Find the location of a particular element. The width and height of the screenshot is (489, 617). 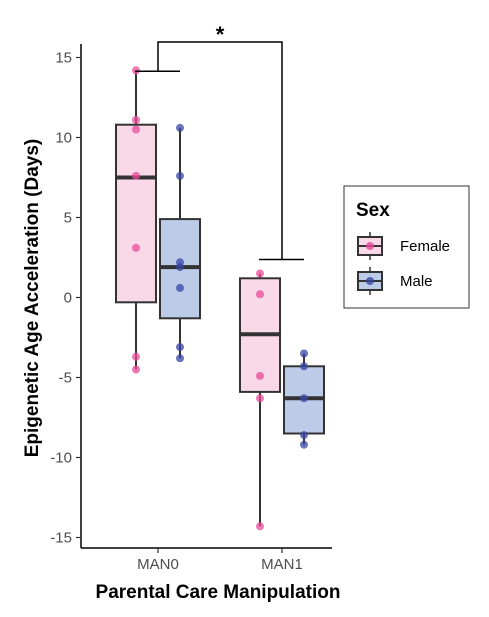

legend-items: Female Male is located at coordinates (403, 263).